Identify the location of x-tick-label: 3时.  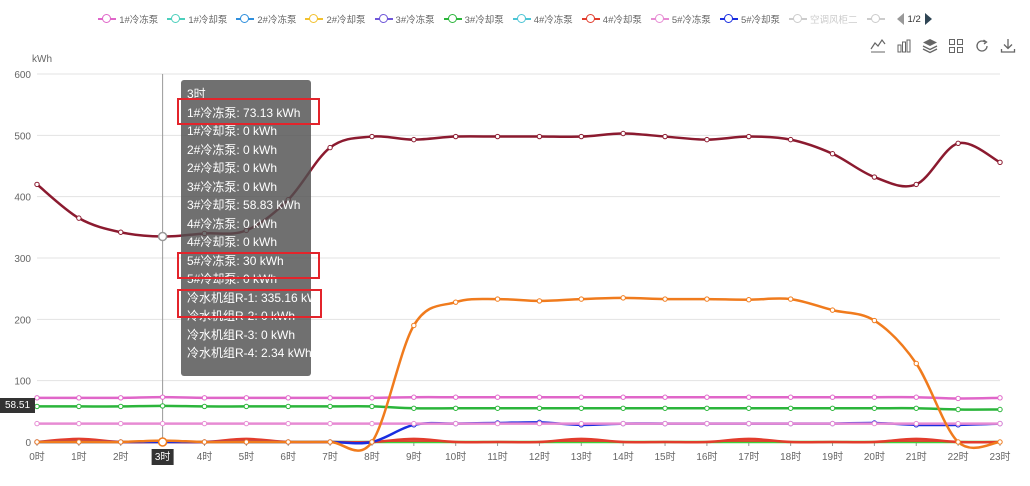
(163, 457).